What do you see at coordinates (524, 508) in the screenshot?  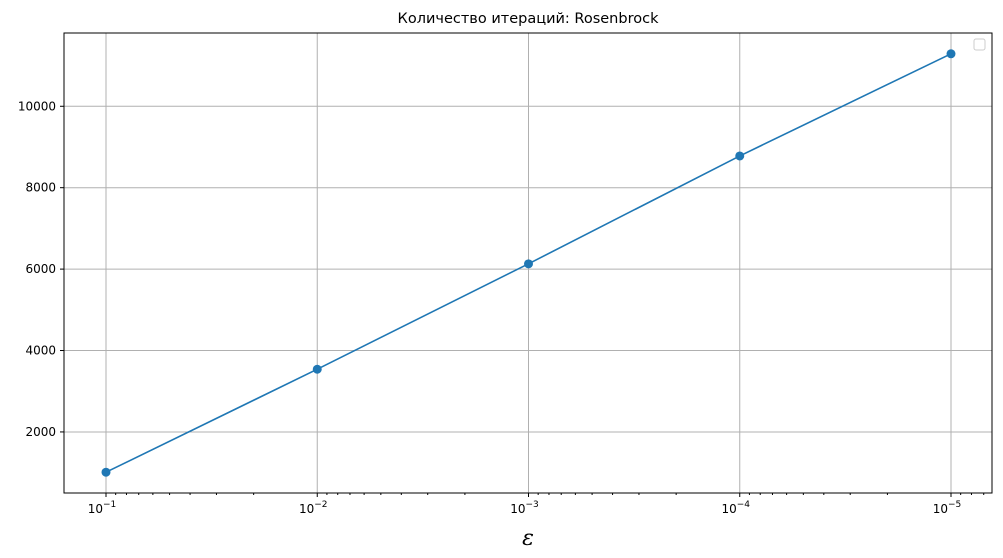 I see `x-tick-label: 10⁻³` at bounding box center [524, 508].